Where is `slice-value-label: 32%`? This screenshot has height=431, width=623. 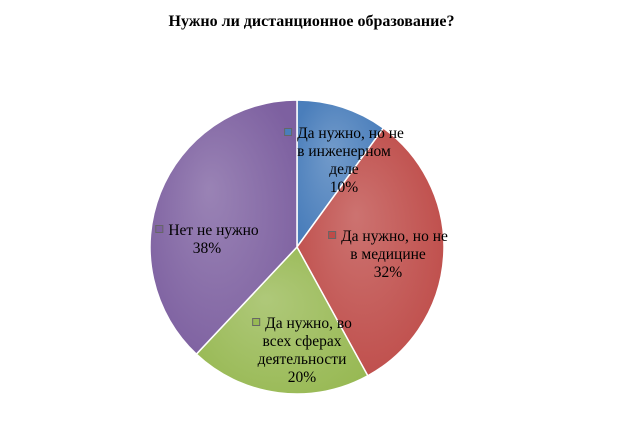 slice-value-label: 32% is located at coordinates (388, 272).